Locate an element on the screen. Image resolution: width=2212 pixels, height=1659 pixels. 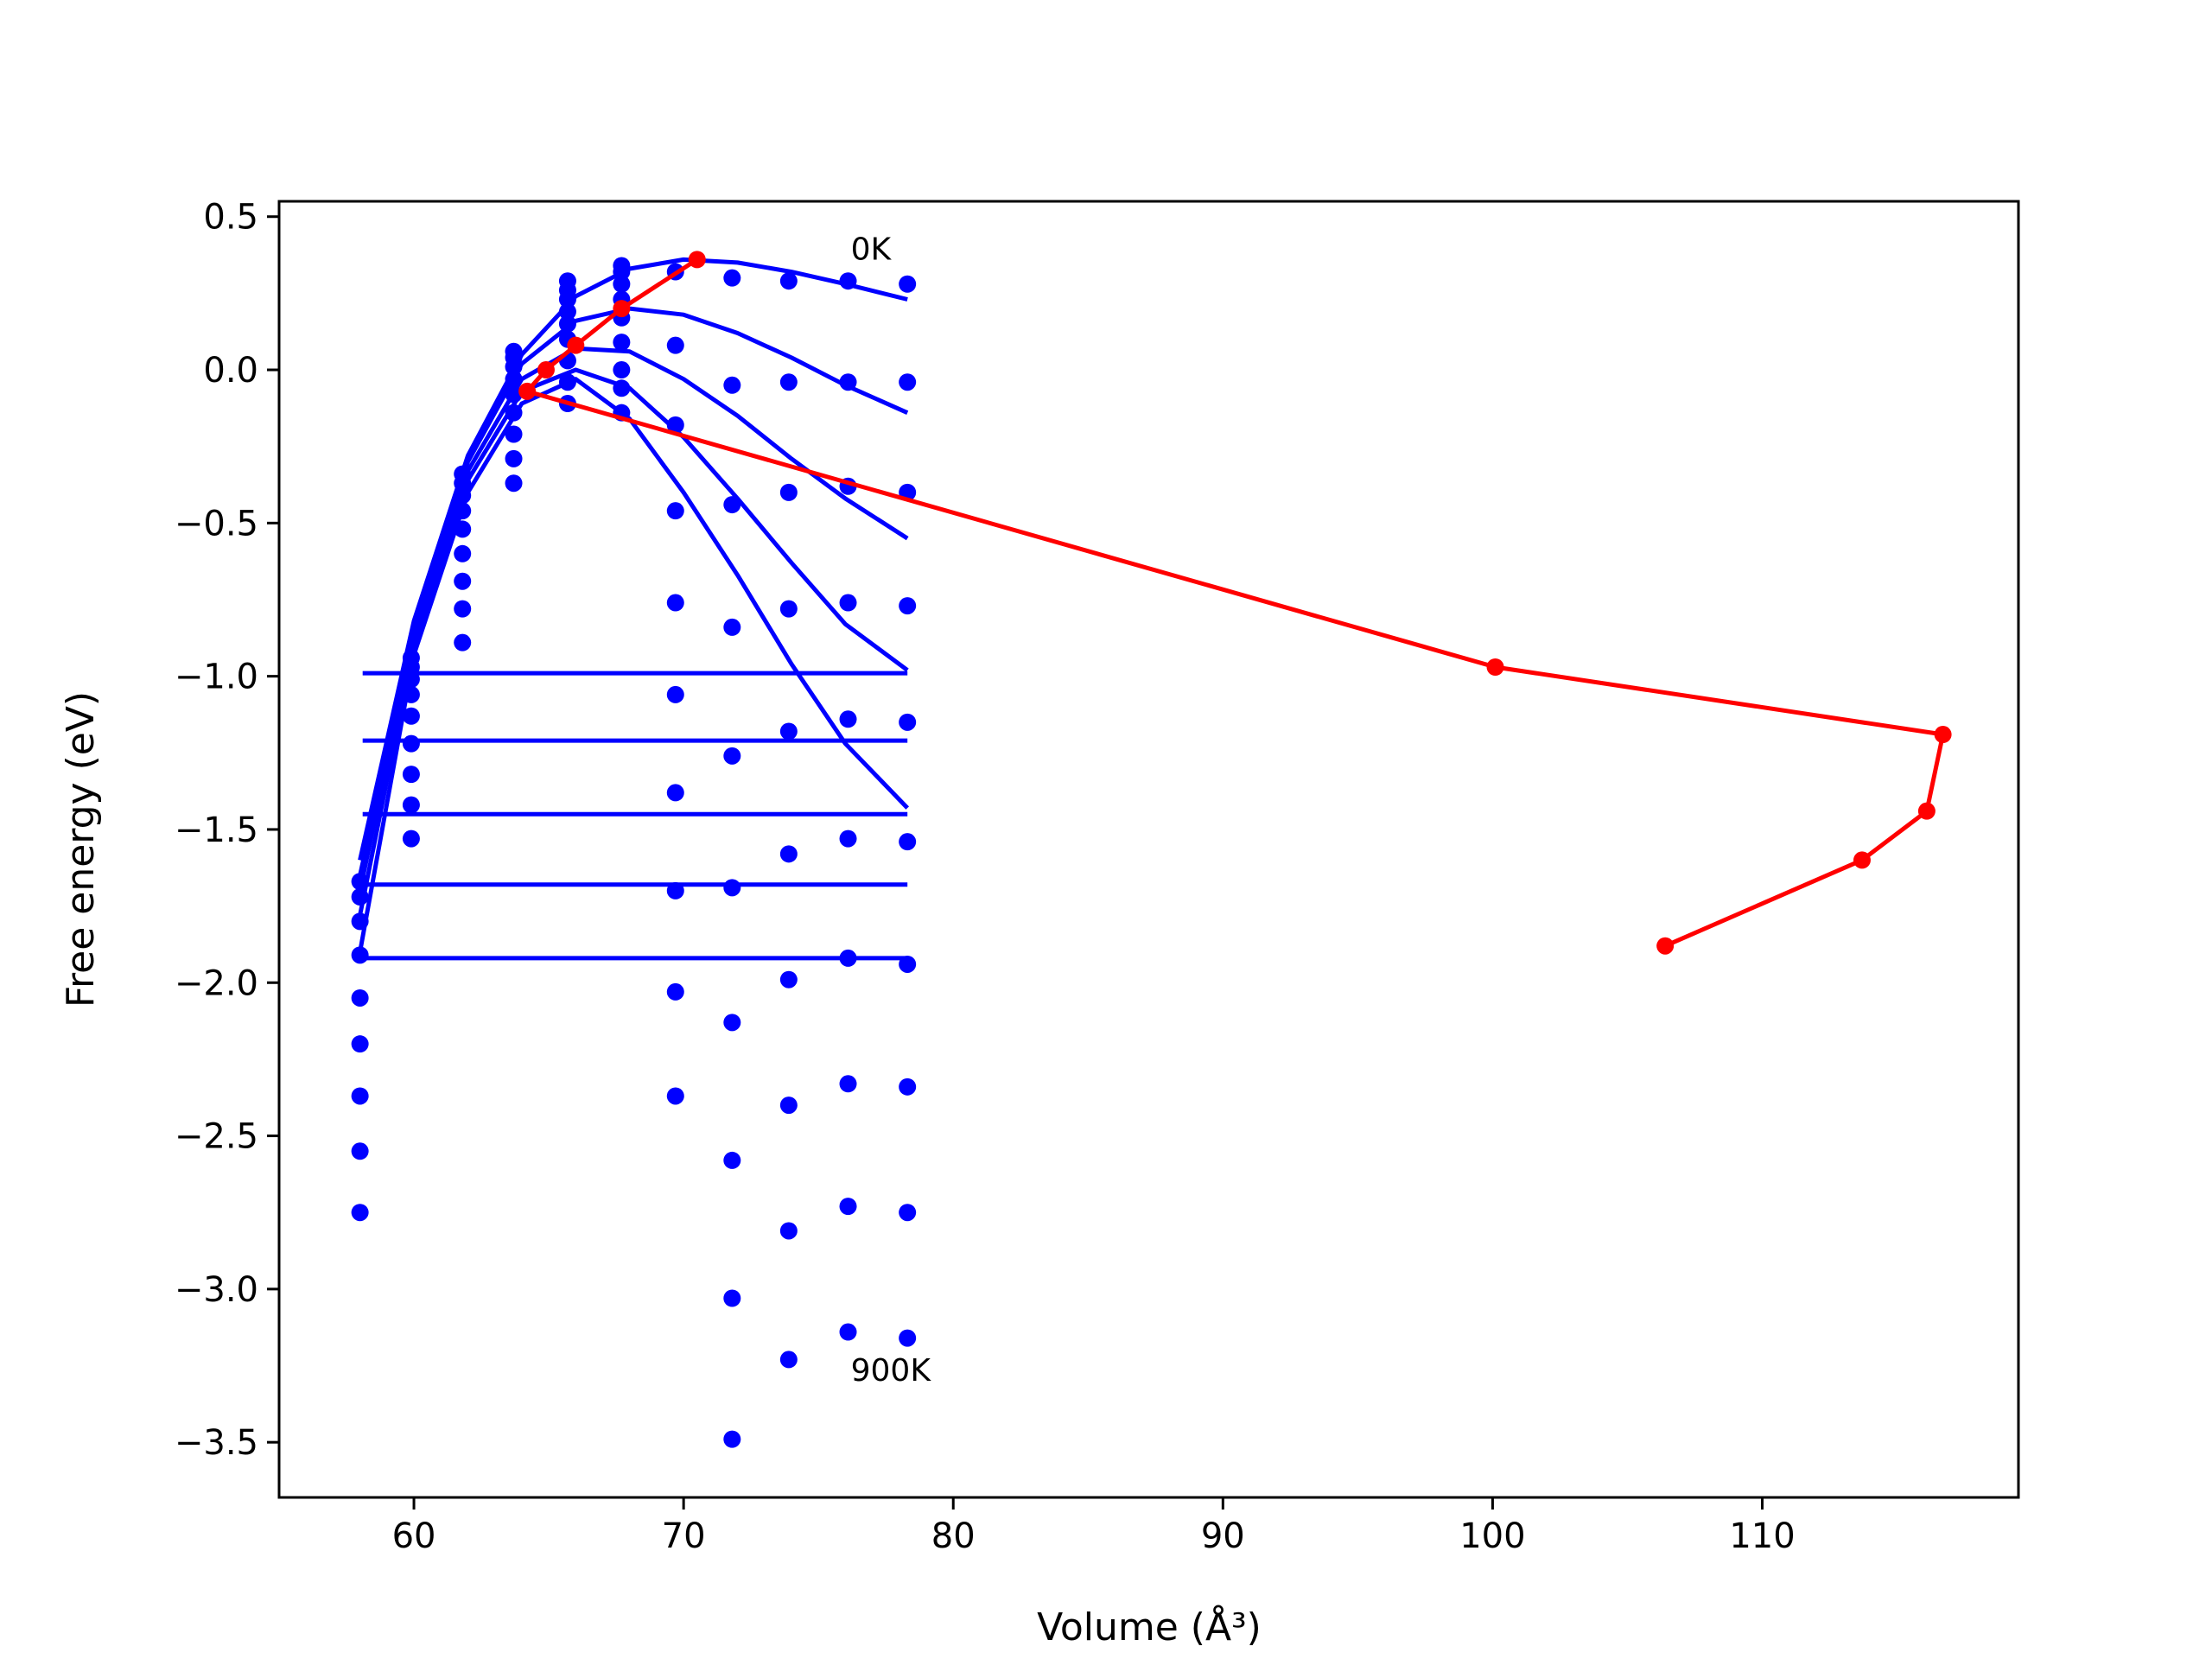
y-axis-ticks: 0.5 0.0 −0.5 −1.0 −1.5 −2.0 −2.5 −3.0 −3.5 is located at coordinates (227, 830).